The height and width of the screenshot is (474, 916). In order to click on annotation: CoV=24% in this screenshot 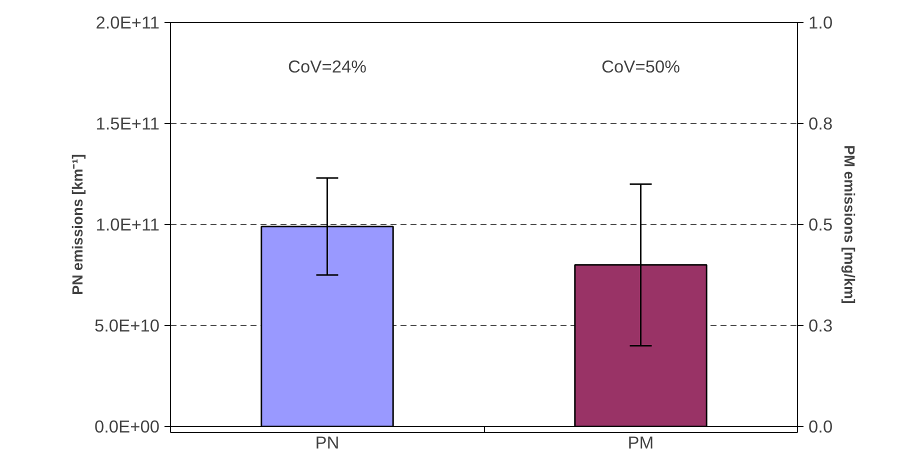, I will do `click(327, 66)`.